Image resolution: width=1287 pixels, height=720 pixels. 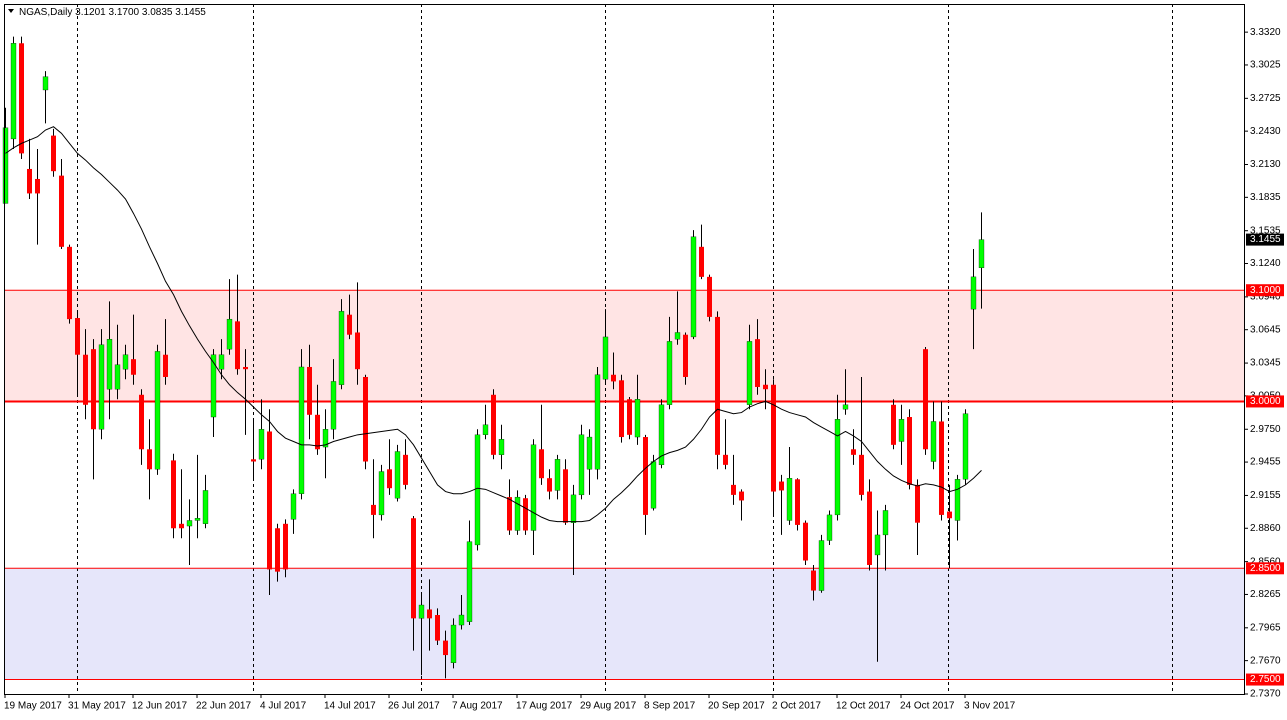 What do you see at coordinates (1265, 32) in the screenshot?
I see `y-tick-label: 3.3320` at bounding box center [1265, 32].